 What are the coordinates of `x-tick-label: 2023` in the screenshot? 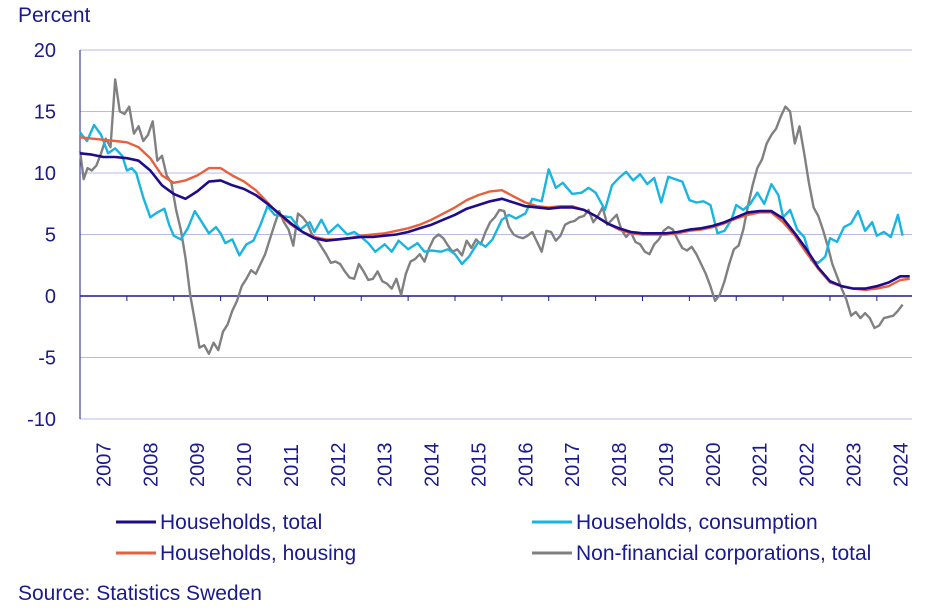 It's located at (854, 465).